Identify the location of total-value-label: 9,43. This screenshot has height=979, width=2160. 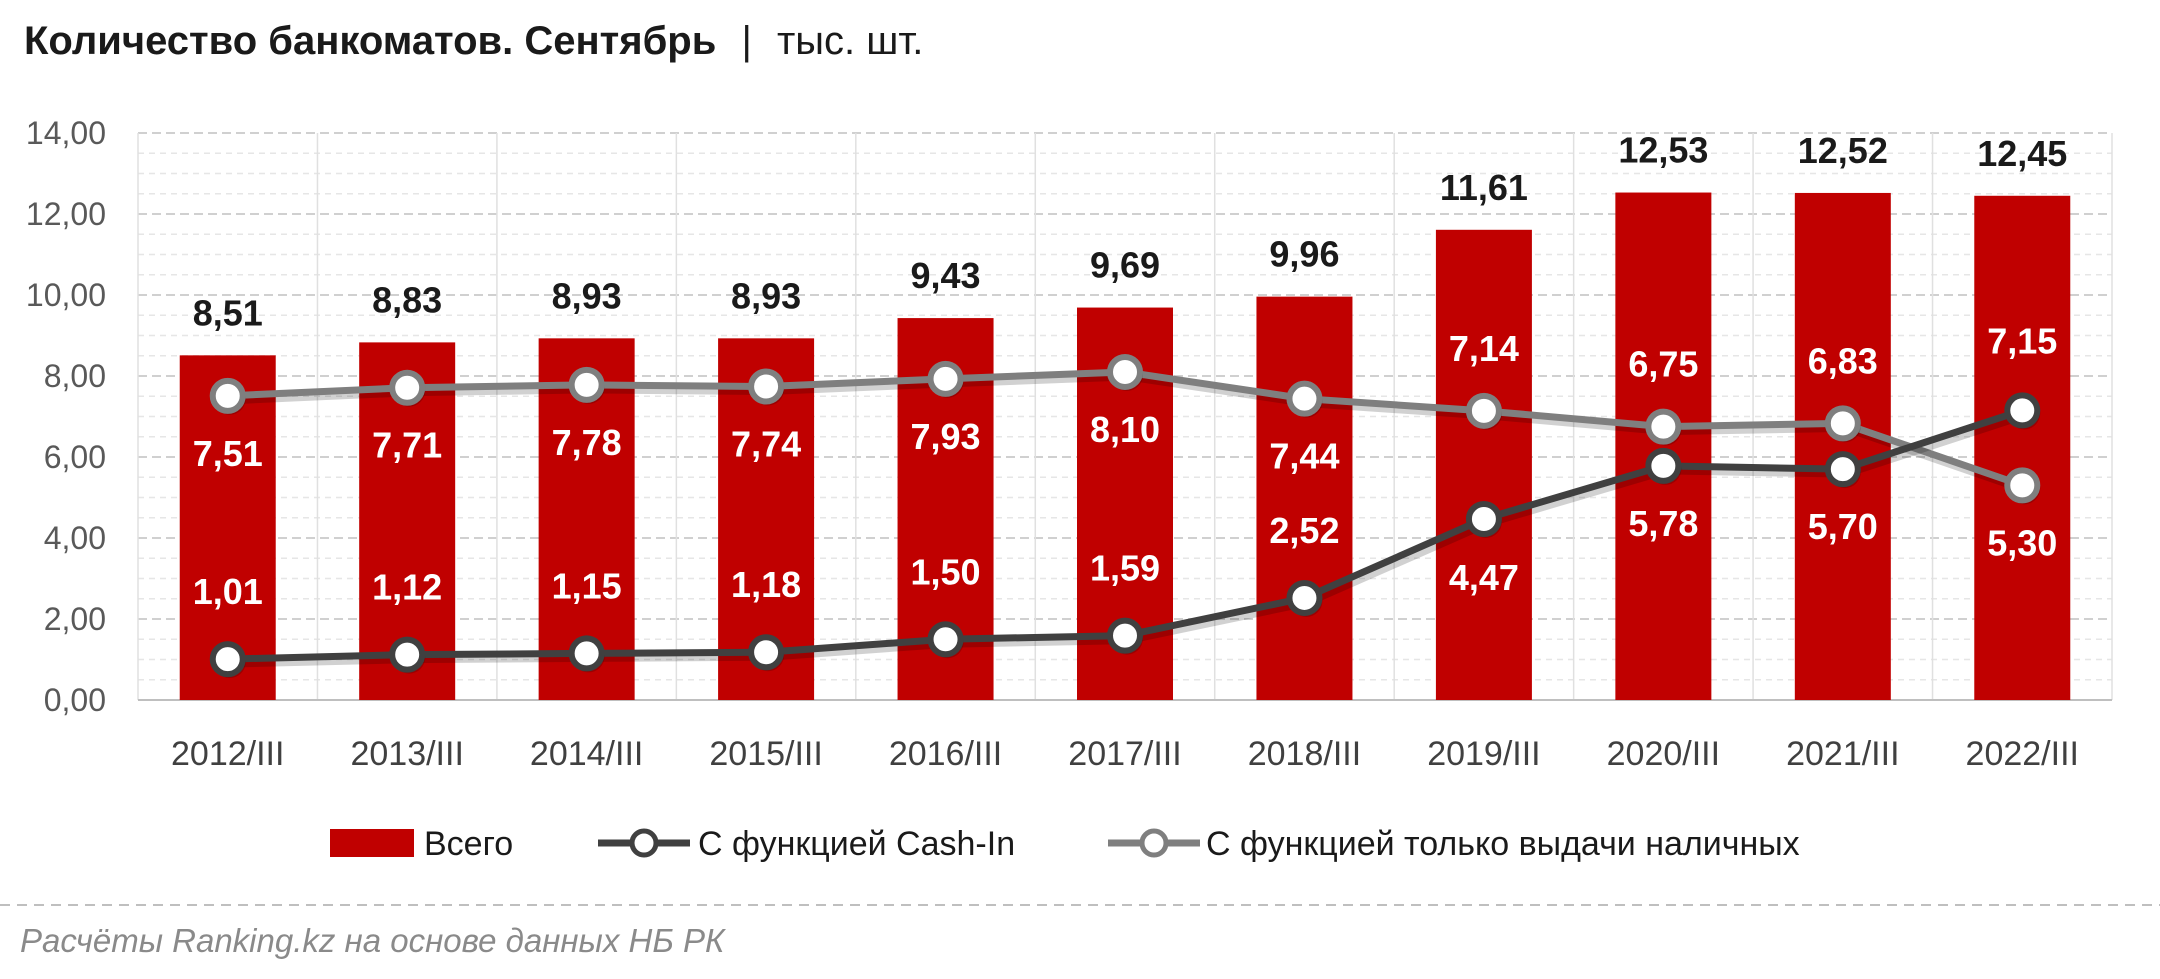
(946, 275).